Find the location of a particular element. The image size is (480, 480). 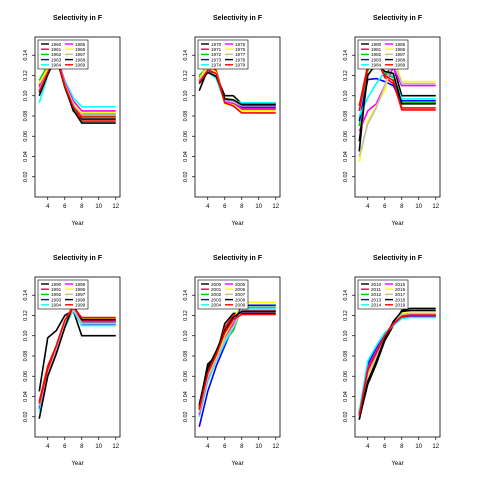

legend-label: 2012 is located at coordinates (376, 294).